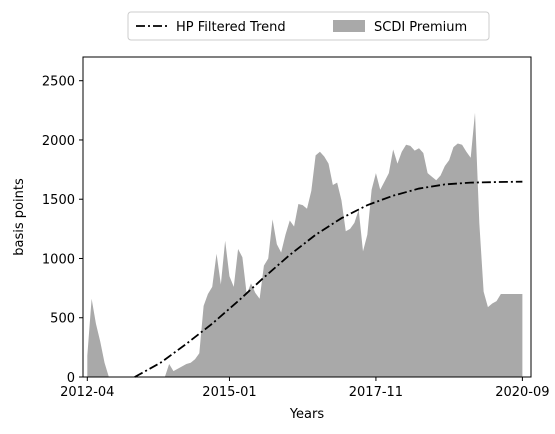 This screenshot has width=555, height=434. I want to click on x-axis-label: Years, so click(307, 414).